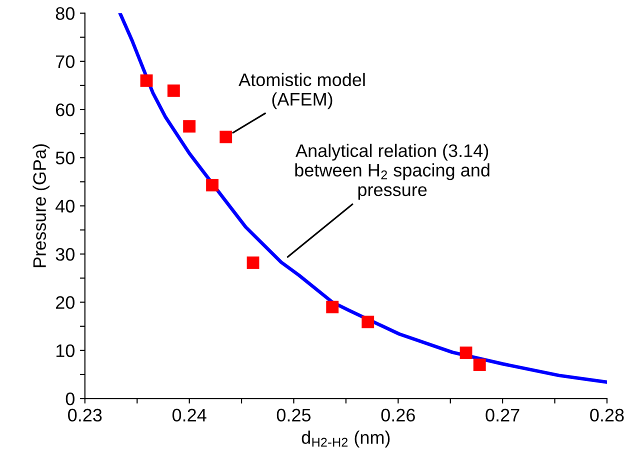 The width and height of the screenshot is (629, 470). What do you see at coordinates (85, 415) in the screenshot?
I see `x-tick-label: 0.23` at bounding box center [85, 415].